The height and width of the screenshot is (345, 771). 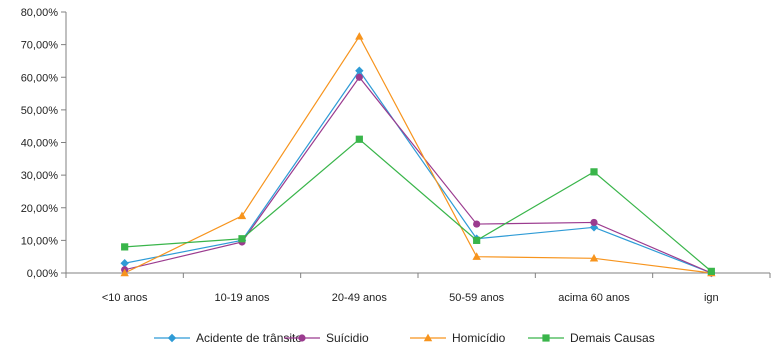 What do you see at coordinates (40, 144) in the screenshot?
I see `y-tick-label: 40,00%` at bounding box center [40, 144].